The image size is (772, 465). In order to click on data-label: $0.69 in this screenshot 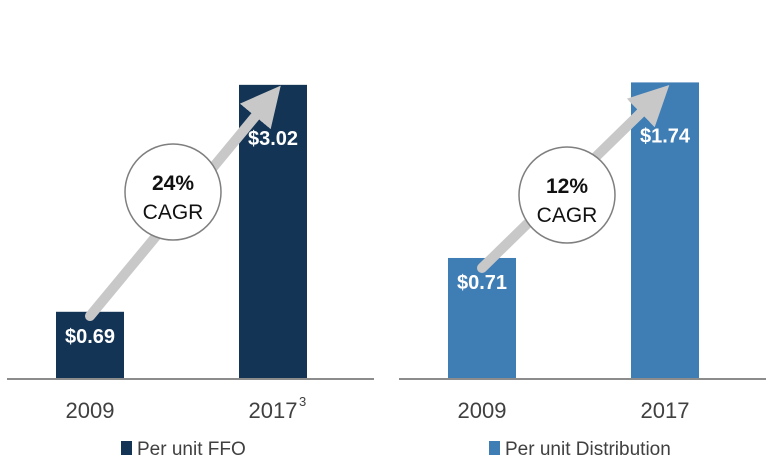, I will do `click(90, 337)`.